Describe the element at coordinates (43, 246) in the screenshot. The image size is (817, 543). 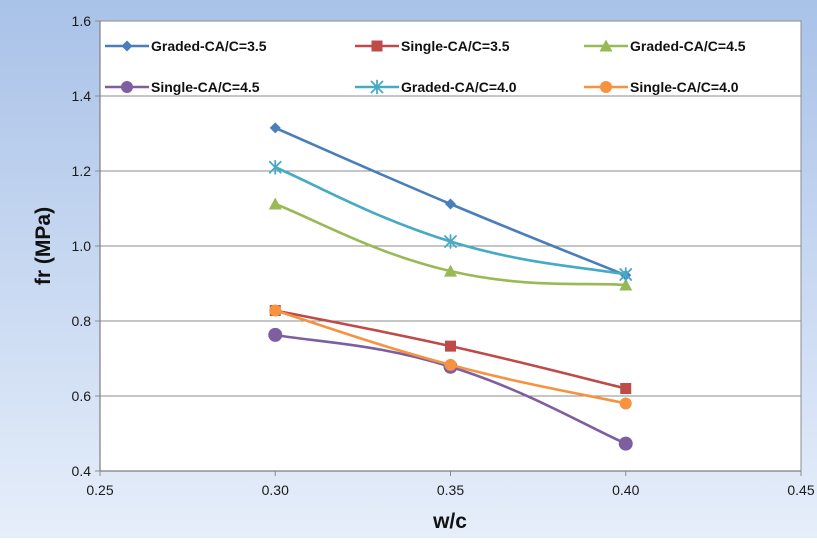
I see `y-axis-title: fr (MPa)` at that location.